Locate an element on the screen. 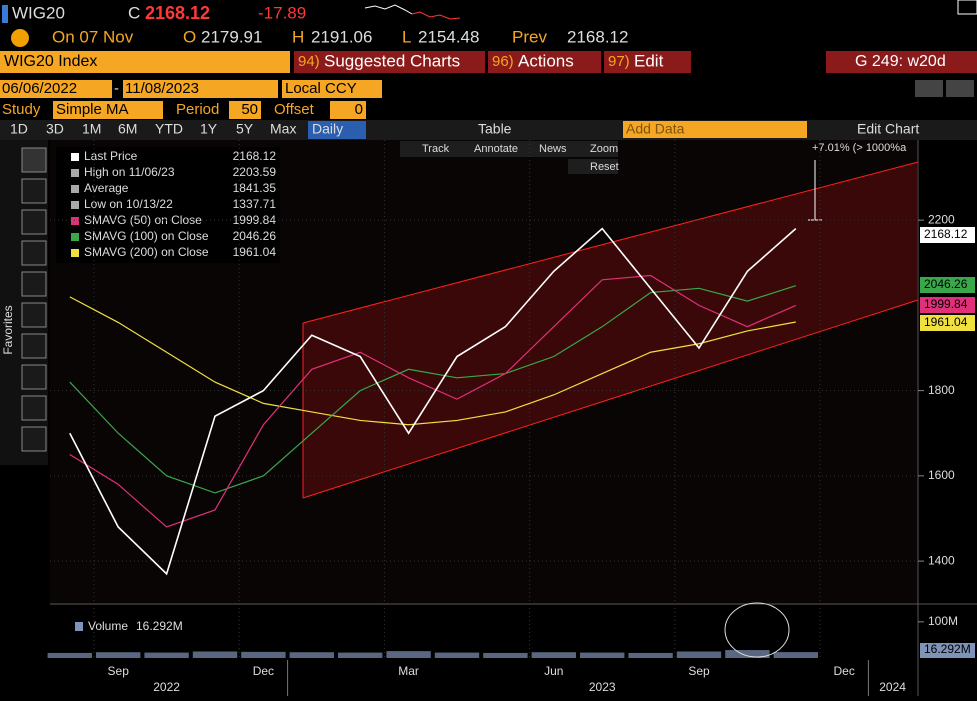  close: 2168.12 is located at coordinates (177, 13).